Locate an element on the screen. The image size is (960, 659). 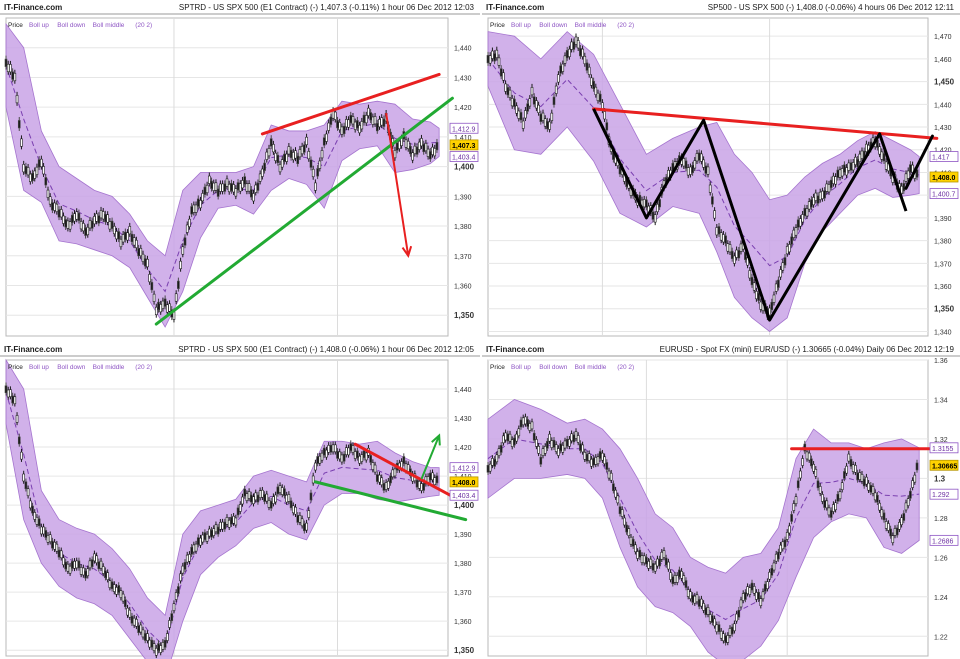
price-badge-label: 1,407.3 is located at coordinates (463, 146).